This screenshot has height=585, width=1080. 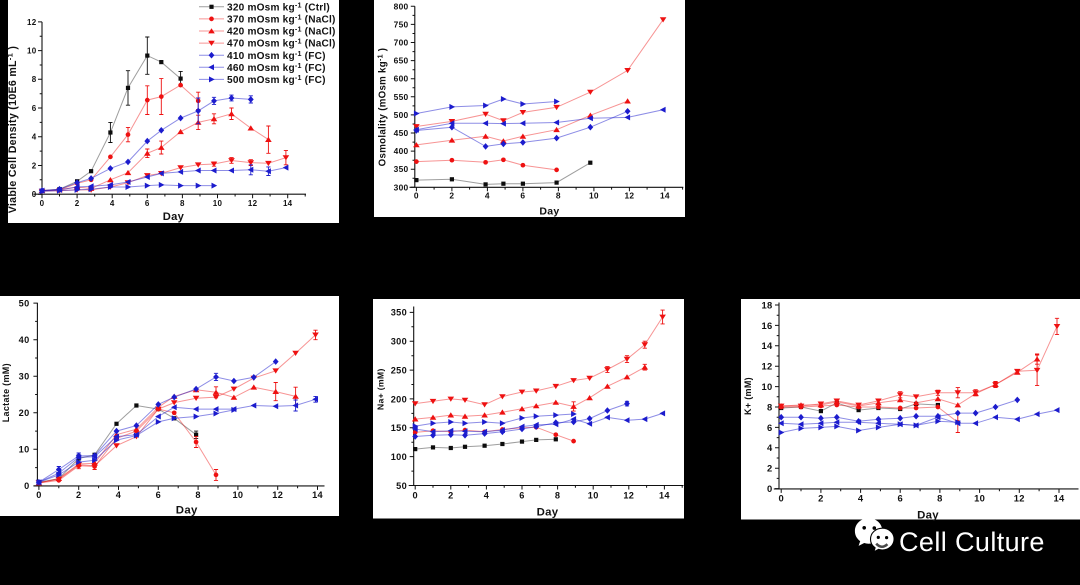 What do you see at coordinates (381, 389) in the screenshot?
I see `svg-text: Na+ (mM)` at bounding box center [381, 389].